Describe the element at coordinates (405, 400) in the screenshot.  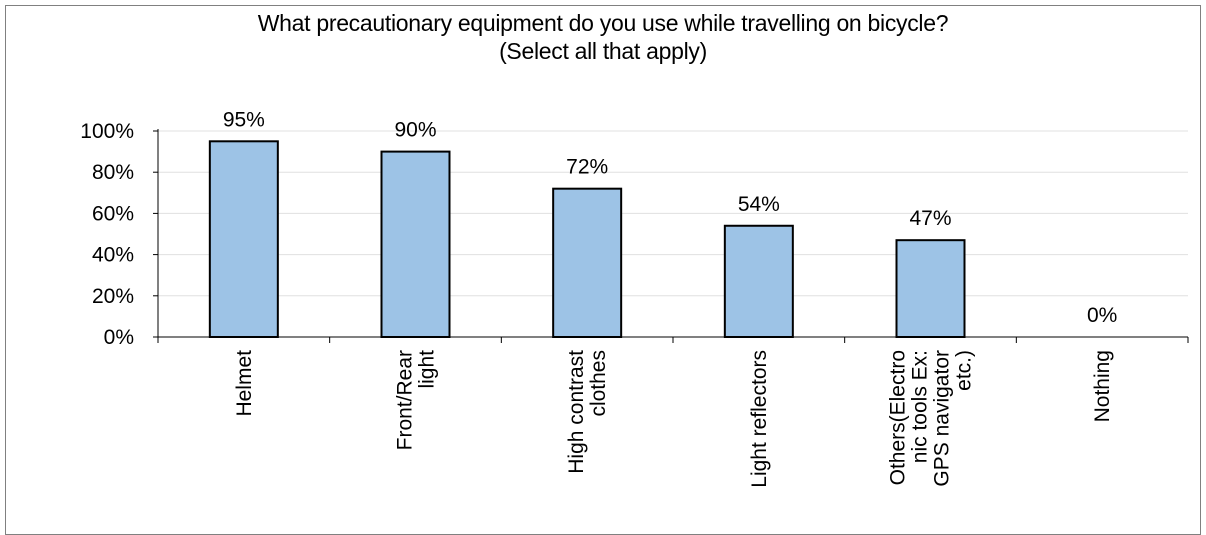
I see `x-tick-label: Front/Rear` at that location.